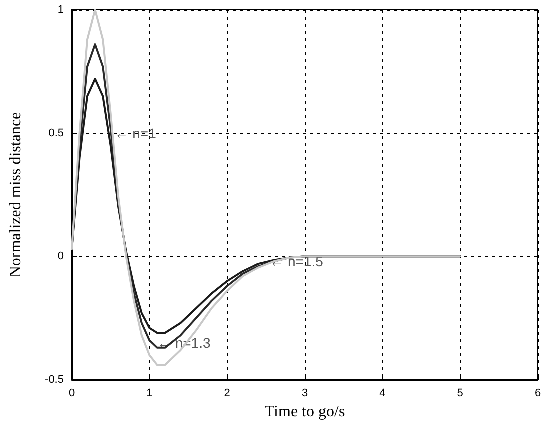 Image resolution: width=546 pixels, height=434 pixels. What do you see at coordinates (297, 262) in the screenshot?
I see `annotation: ← n=1.5` at bounding box center [297, 262].